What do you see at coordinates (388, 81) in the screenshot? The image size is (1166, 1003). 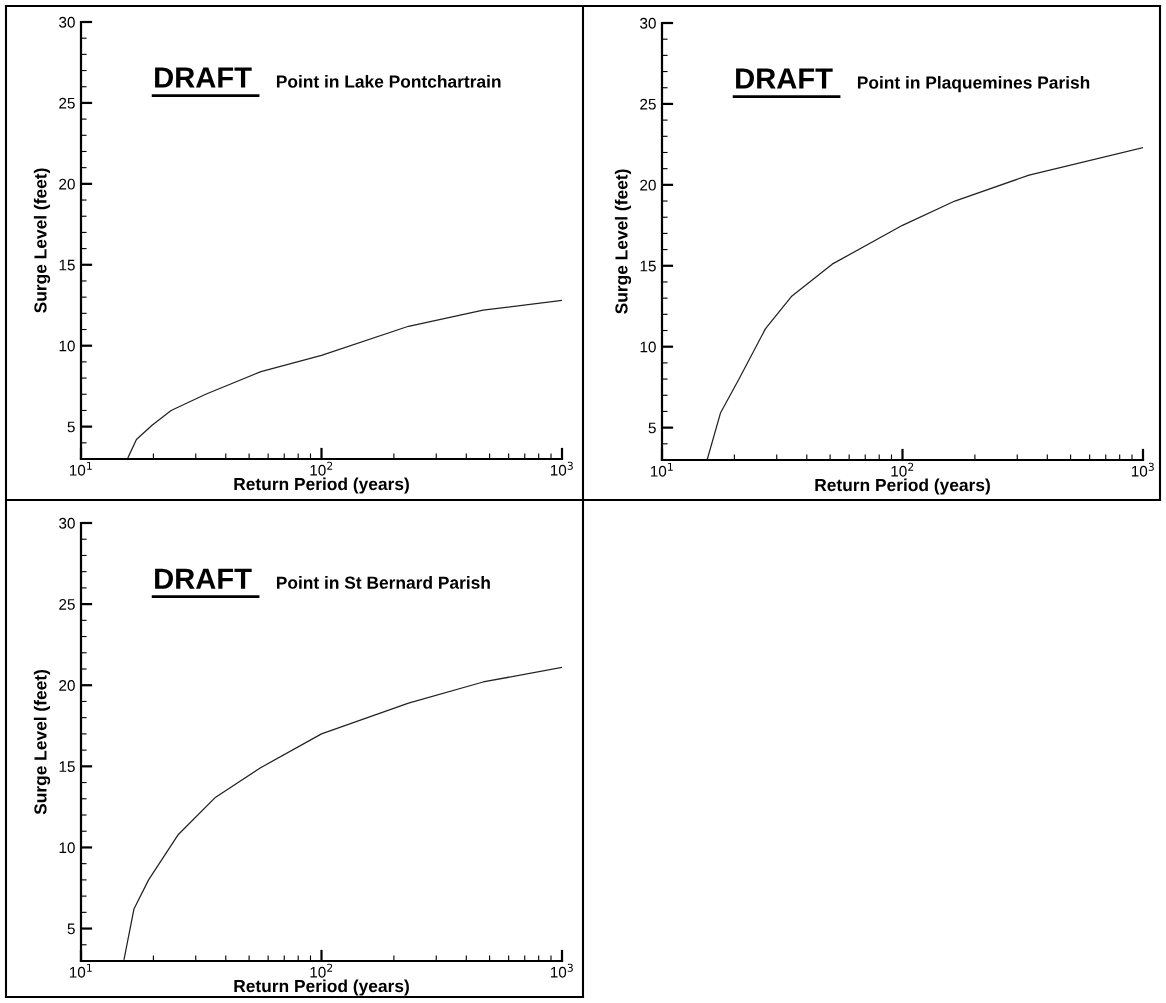 I see `text: Point in Lake Pontchartrain` at bounding box center [388, 81].